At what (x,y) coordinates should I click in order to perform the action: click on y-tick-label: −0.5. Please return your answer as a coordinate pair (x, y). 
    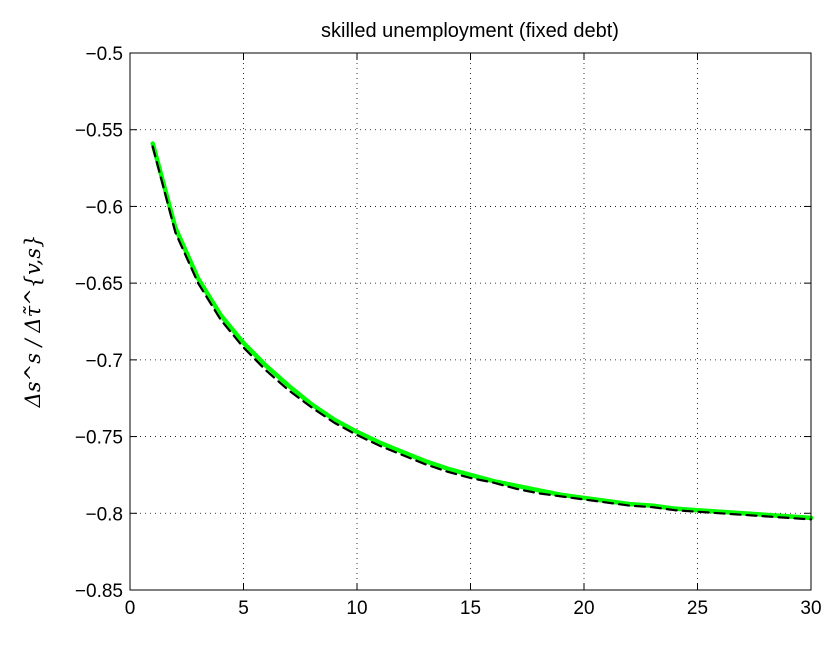
    Looking at the image, I should click on (104, 54).